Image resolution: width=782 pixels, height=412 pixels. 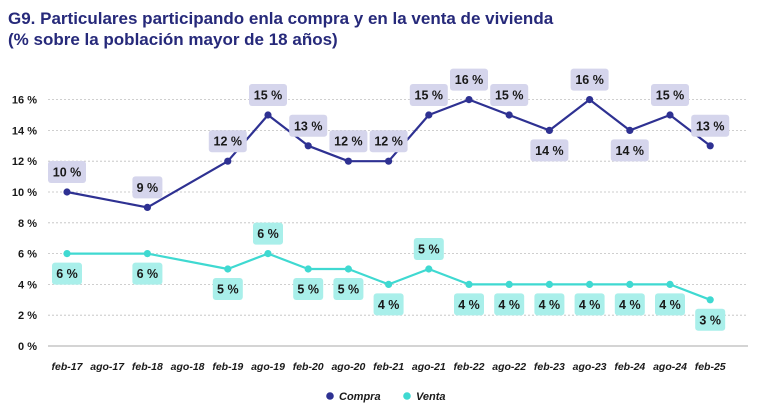 I want to click on y-tick-label: 4 %, so click(x=27, y=285).